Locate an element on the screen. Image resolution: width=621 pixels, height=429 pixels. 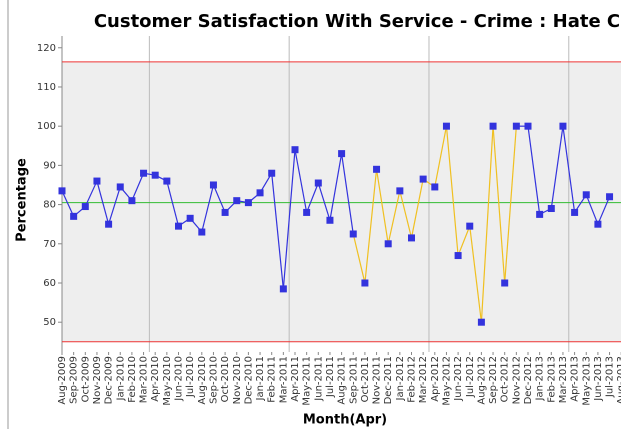
x-tick-label: Apr-2013 is located at coordinates (575, 379).